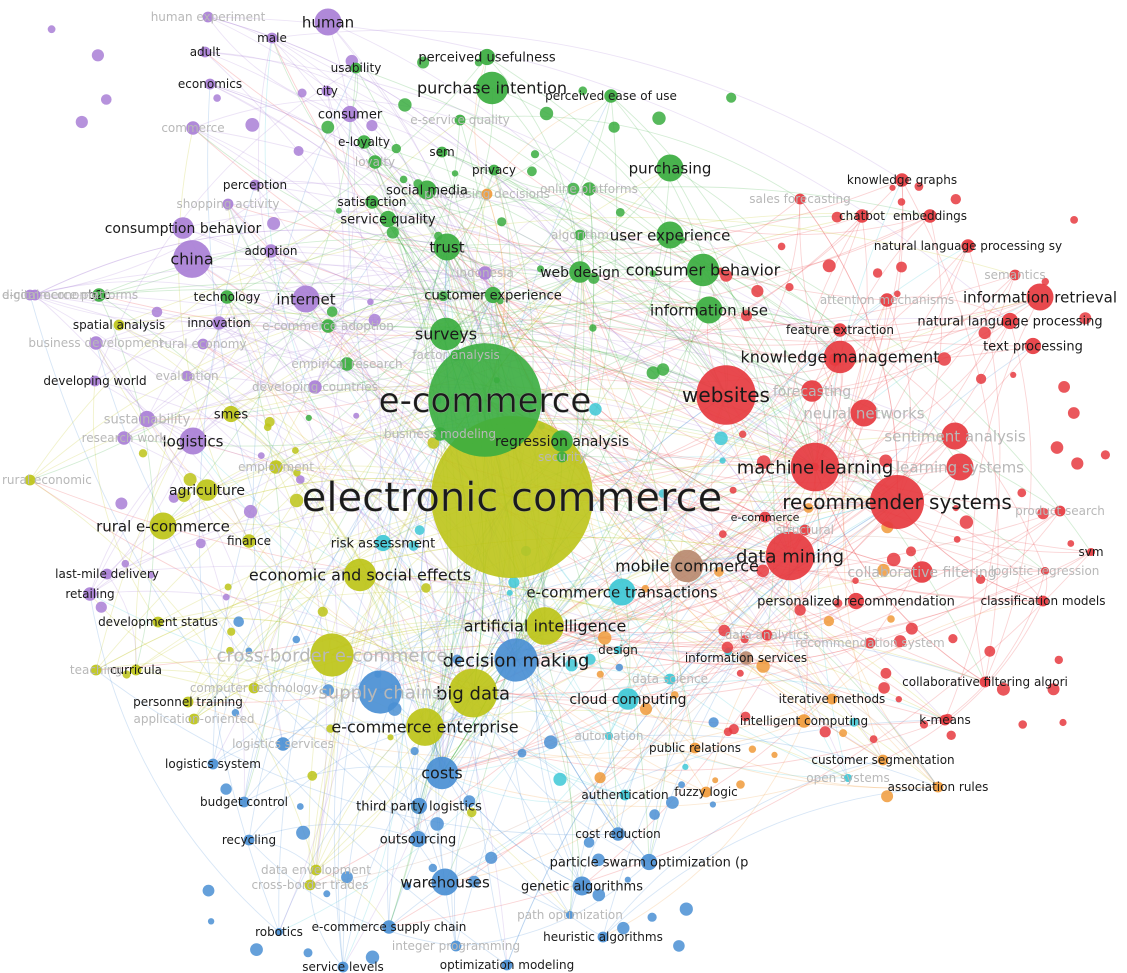  What do you see at coordinates (124, 438) in the screenshot?
I see `node-research-work` at bounding box center [124, 438].